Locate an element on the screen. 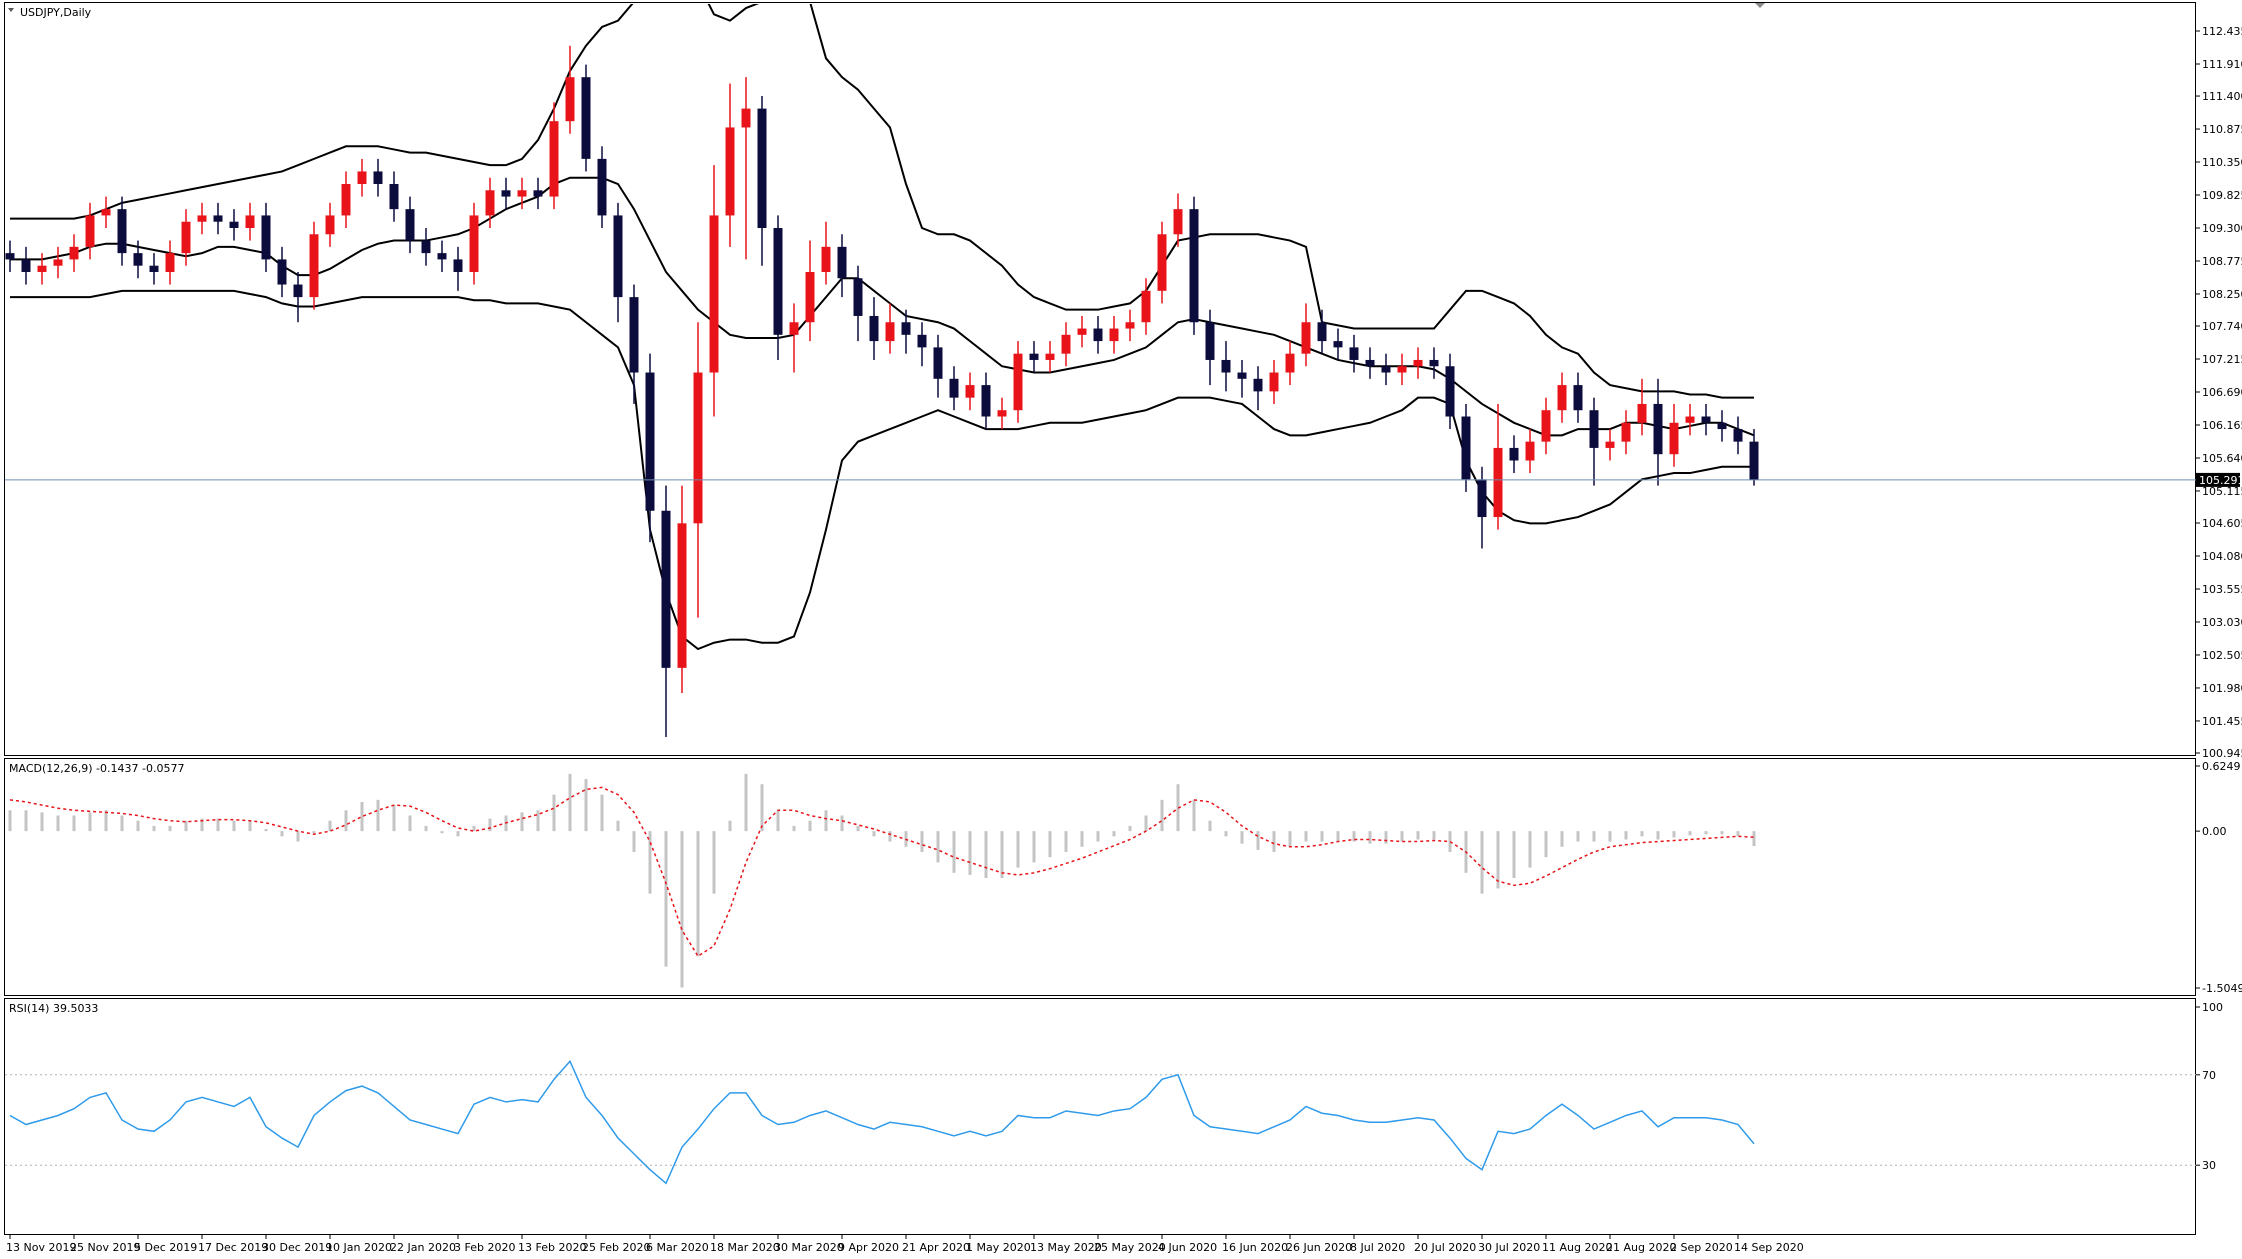 The image size is (2242, 1259). y-tick-label: 104.605 is located at coordinates (2222, 523).